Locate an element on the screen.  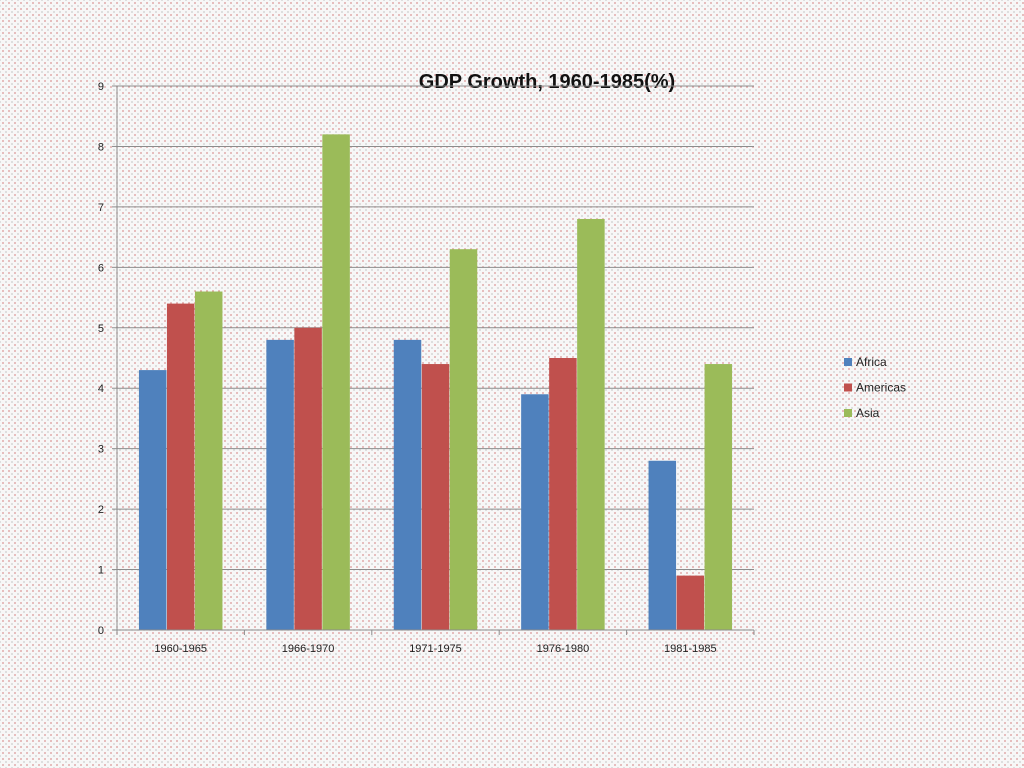
y-axis-ticks: 0 1 2 3 4 5 6 7 8 9 is located at coordinates (107, 359).